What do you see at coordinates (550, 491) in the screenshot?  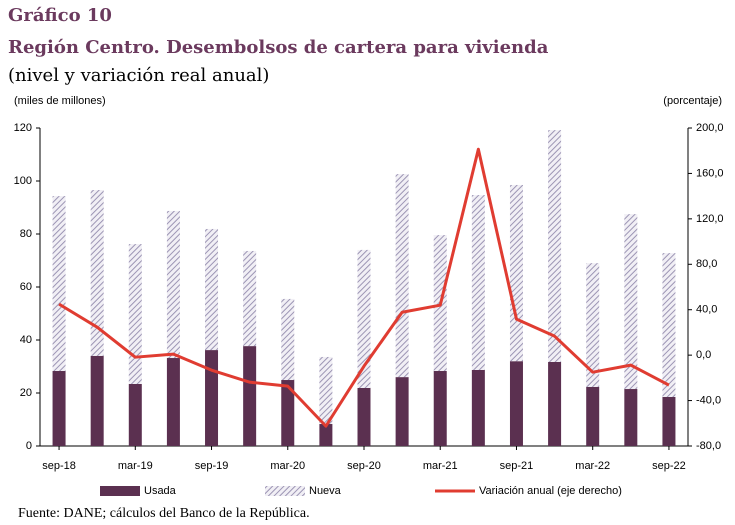 I see `legend-label: Variación anual (eje derecho)` at bounding box center [550, 491].